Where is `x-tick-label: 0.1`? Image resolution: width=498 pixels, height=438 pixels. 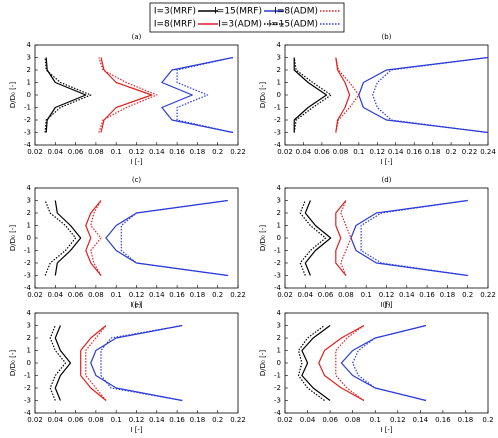 x-tick-label: 0.1 is located at coordinates (358, 152).